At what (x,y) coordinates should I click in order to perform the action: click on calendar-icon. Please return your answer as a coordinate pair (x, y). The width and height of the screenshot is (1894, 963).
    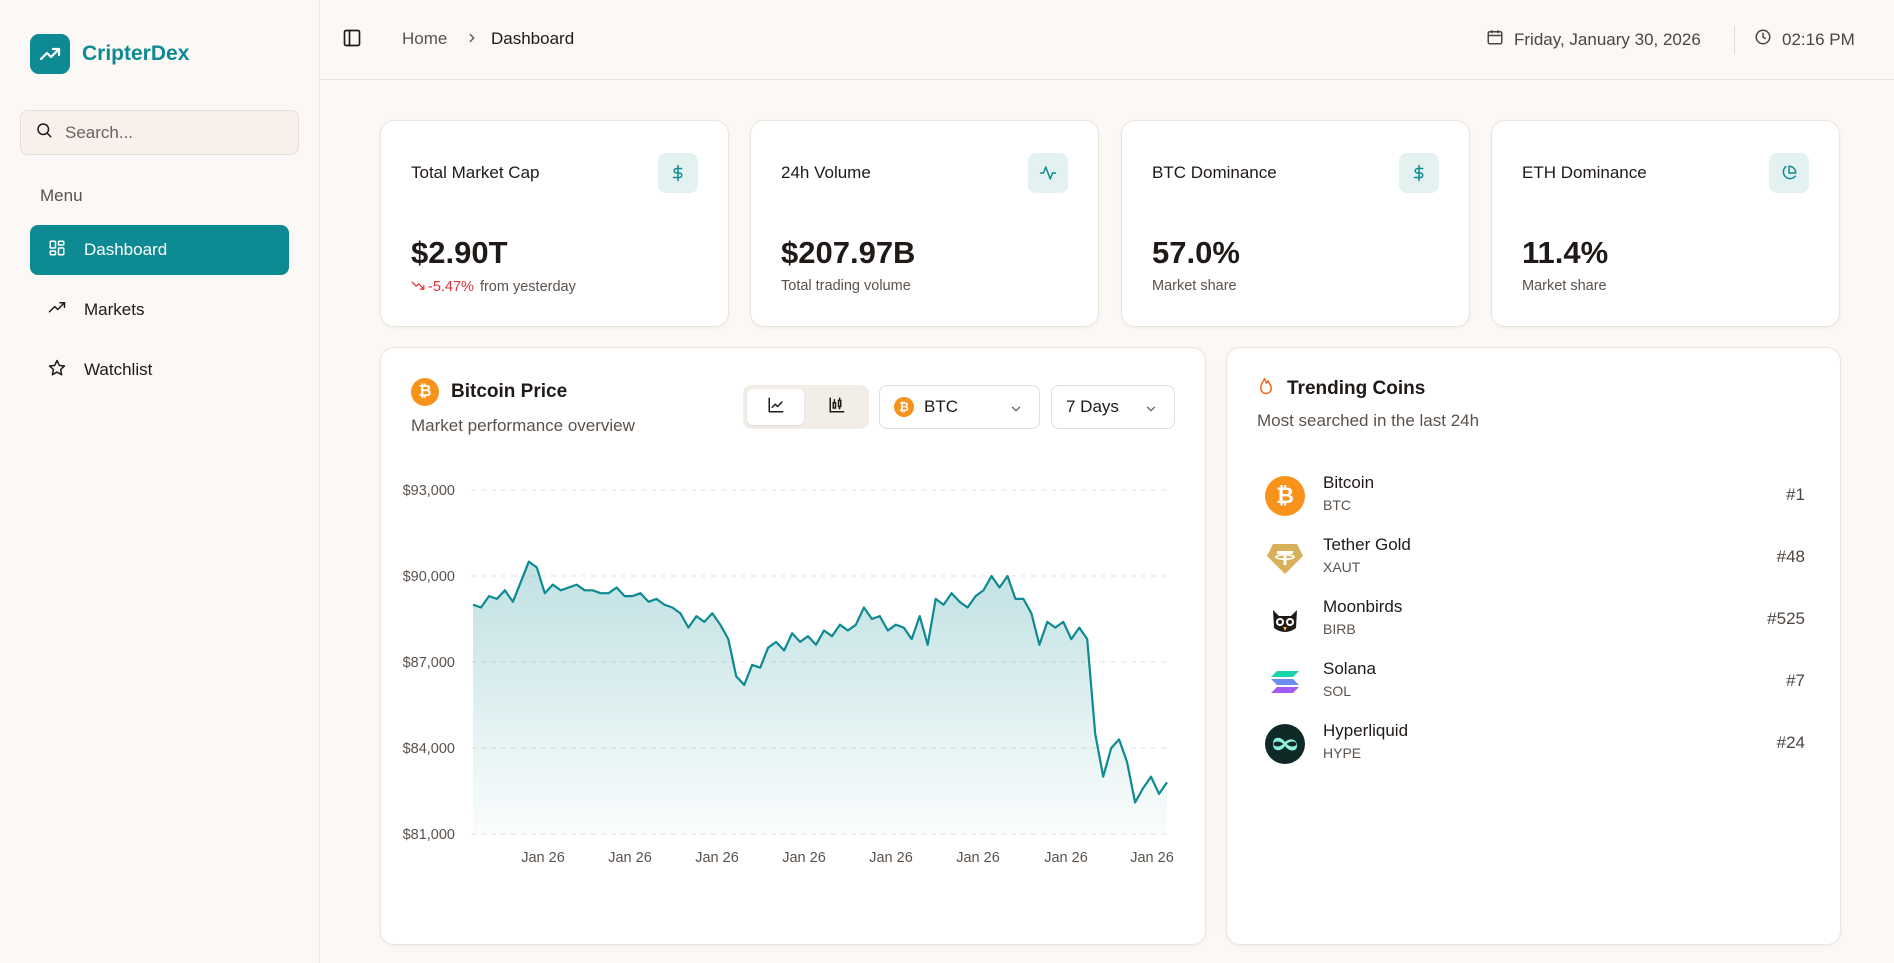
    Looking at the image, I should click on (1495, 39).